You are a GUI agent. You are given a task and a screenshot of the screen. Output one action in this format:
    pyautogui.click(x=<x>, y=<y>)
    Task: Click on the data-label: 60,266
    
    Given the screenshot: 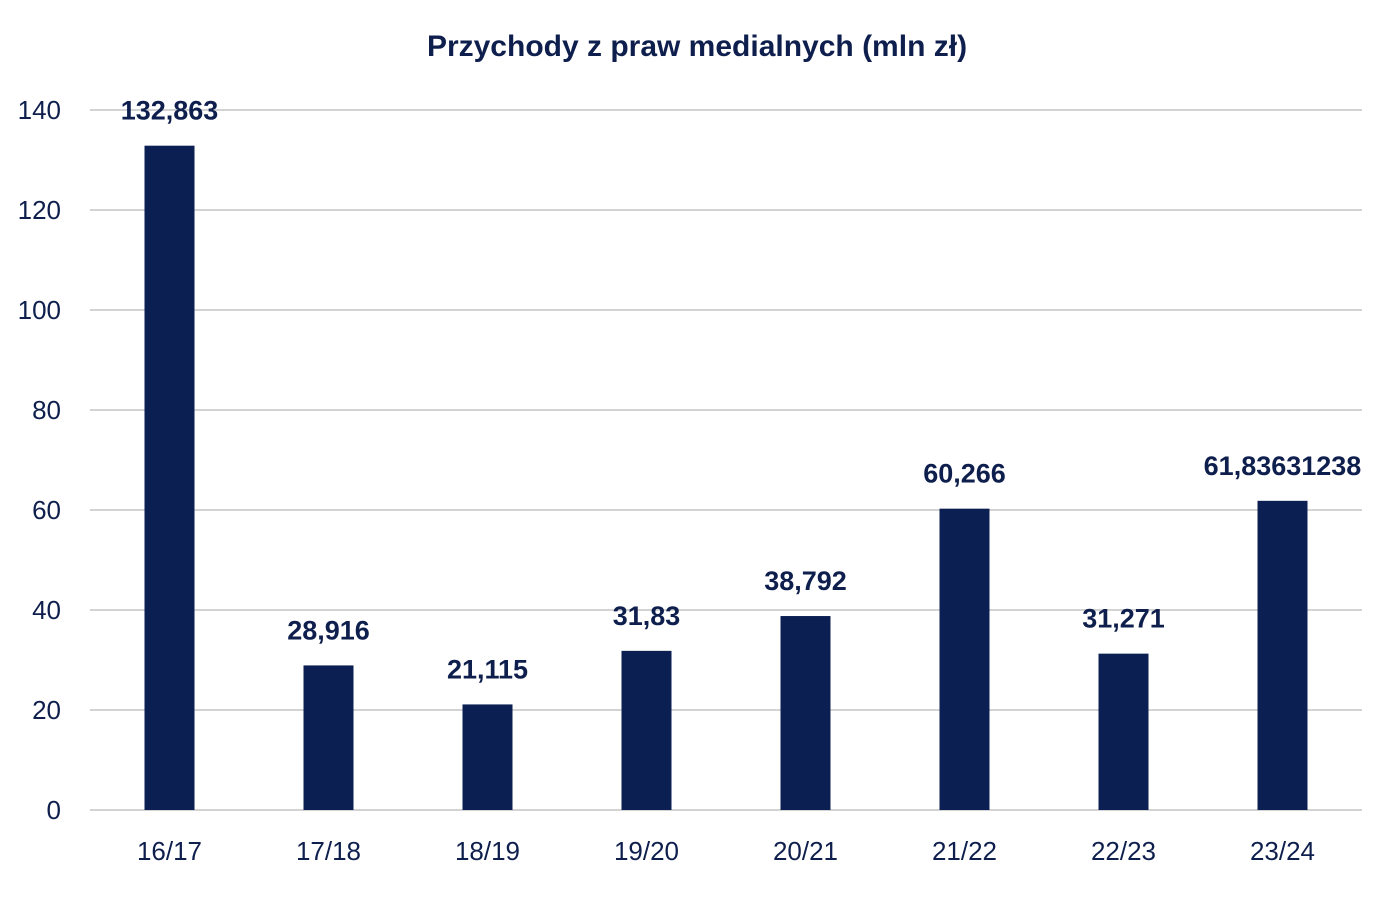 What is the action you would take?
    pyautogui.click(x=964, y=474)
    